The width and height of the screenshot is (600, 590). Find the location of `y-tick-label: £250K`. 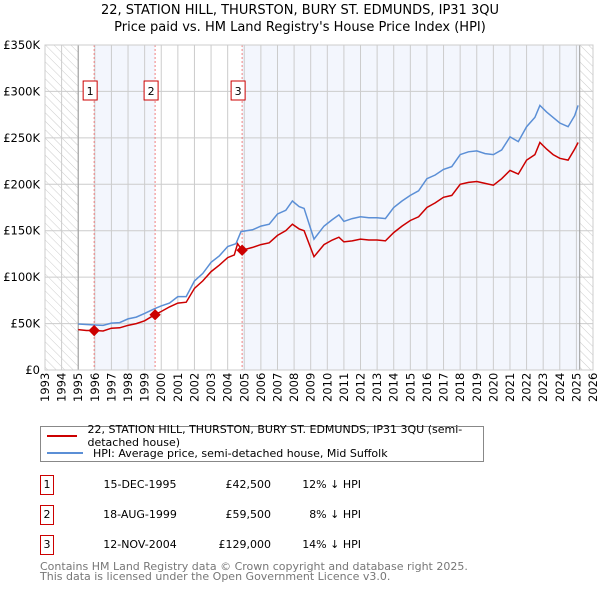

y-tick-label: £250K is located at coordinates (21, 138).